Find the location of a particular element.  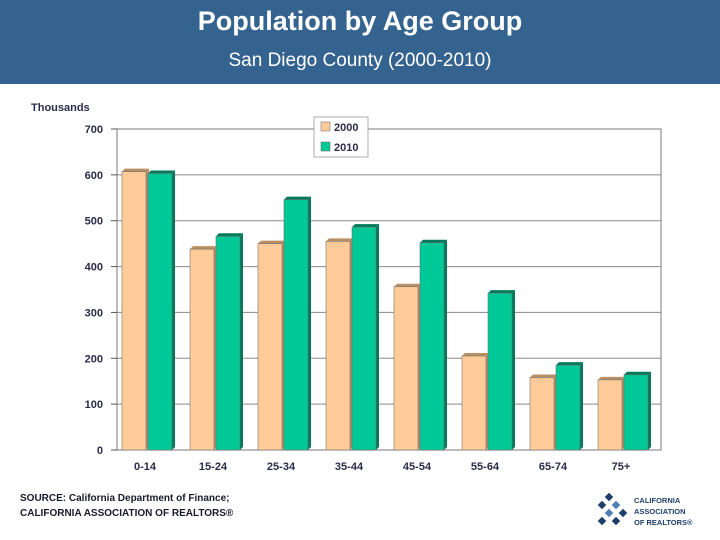

car-logo-mark is located at coordinates (612, 509).